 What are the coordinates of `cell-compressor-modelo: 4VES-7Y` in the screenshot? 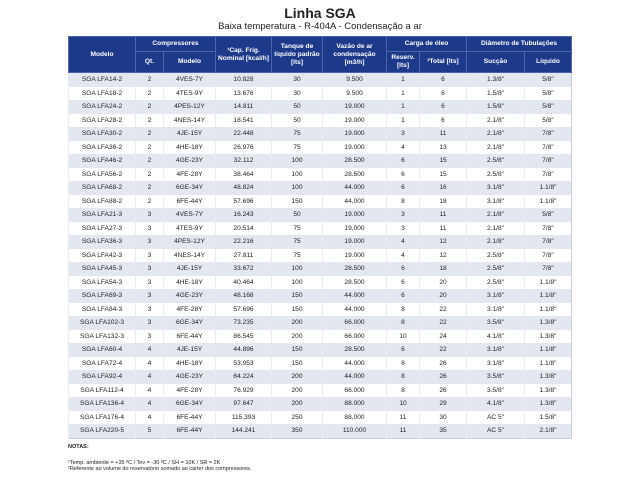 It's located at (189, 79).